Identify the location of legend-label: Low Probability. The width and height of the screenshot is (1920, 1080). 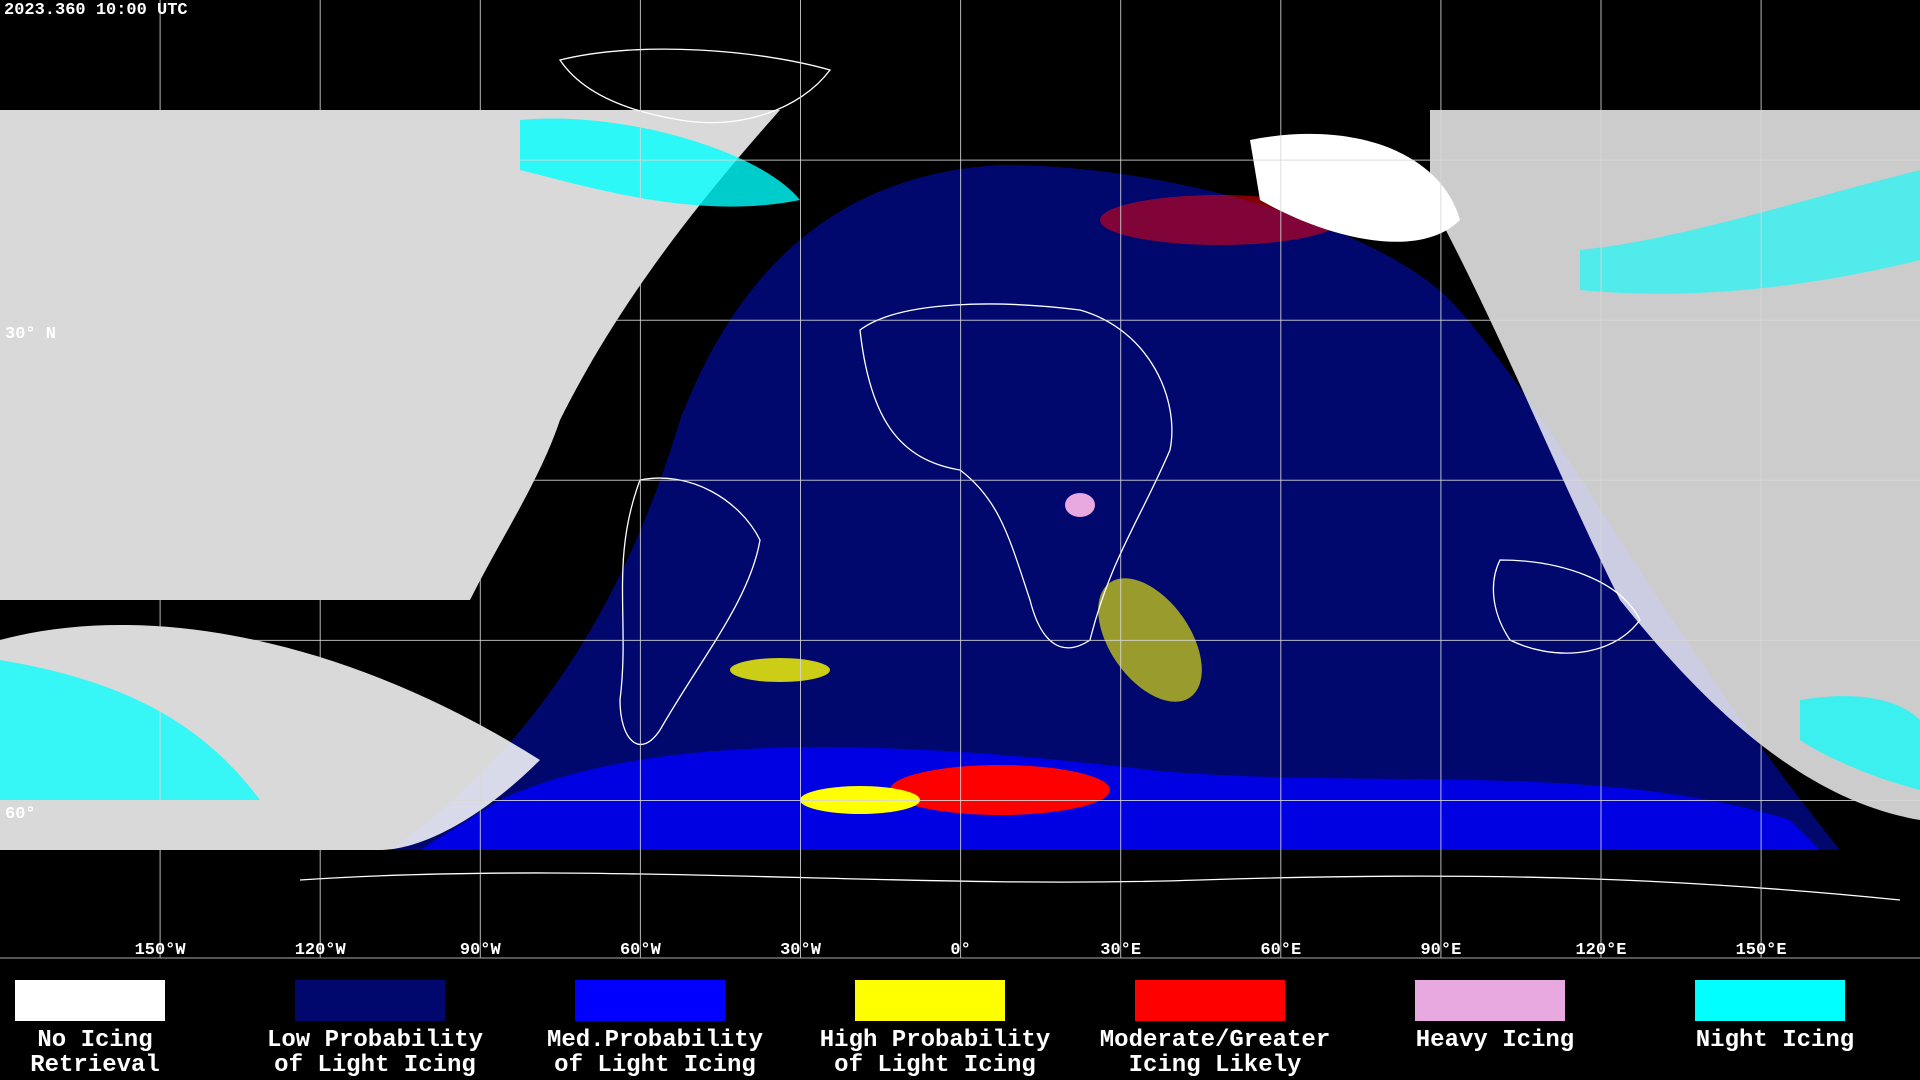
(375, 1040).